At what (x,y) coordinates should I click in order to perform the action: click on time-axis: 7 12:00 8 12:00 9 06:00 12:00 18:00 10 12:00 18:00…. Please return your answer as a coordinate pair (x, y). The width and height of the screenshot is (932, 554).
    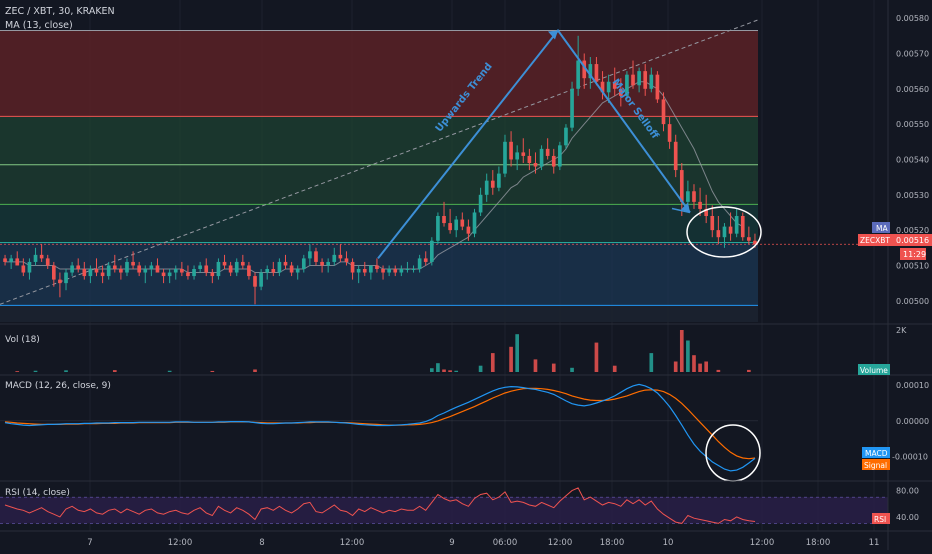
    Looking at the image, I should click on (483, 543).